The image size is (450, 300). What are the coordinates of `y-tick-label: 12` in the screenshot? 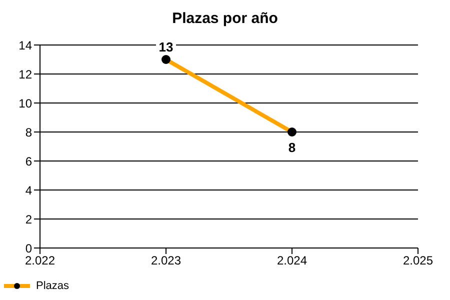 It's located at (25, 74).